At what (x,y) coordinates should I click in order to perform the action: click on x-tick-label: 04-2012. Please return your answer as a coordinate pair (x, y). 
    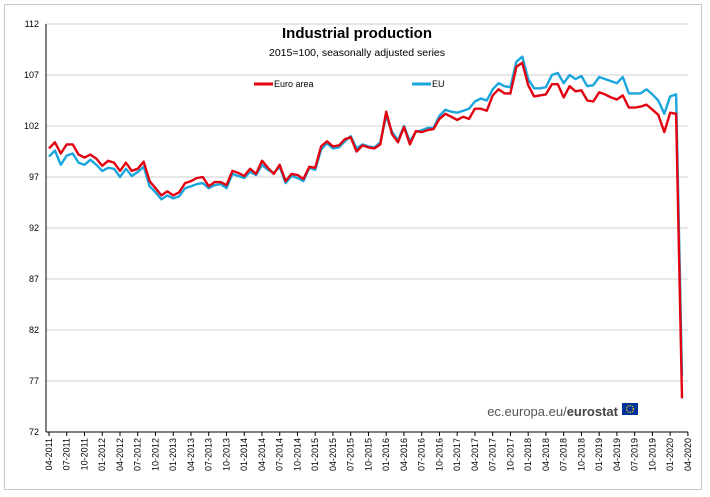
    Looking at the image, I should click on (120, 454).